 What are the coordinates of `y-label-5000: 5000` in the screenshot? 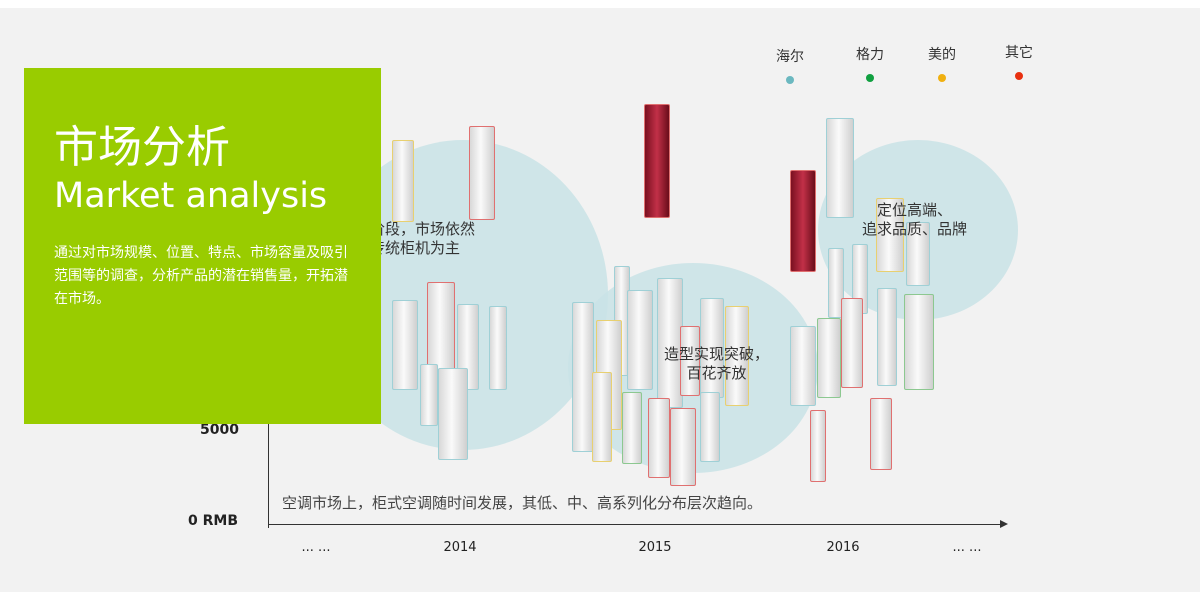 It's located at (219, 430).